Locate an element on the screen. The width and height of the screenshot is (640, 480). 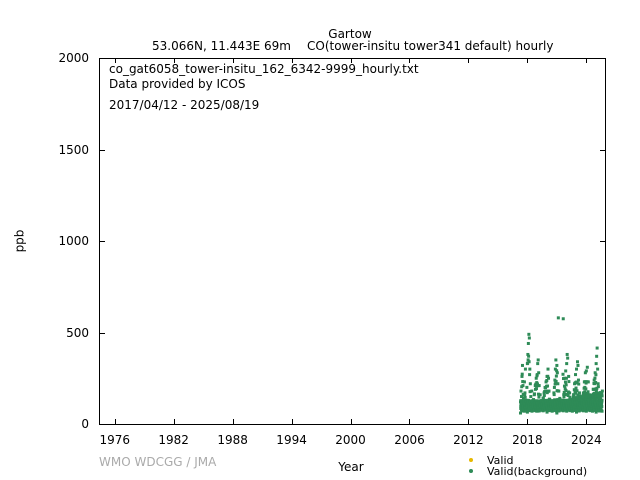
y-tick-label: 500 is located at coordinates (77, 332).